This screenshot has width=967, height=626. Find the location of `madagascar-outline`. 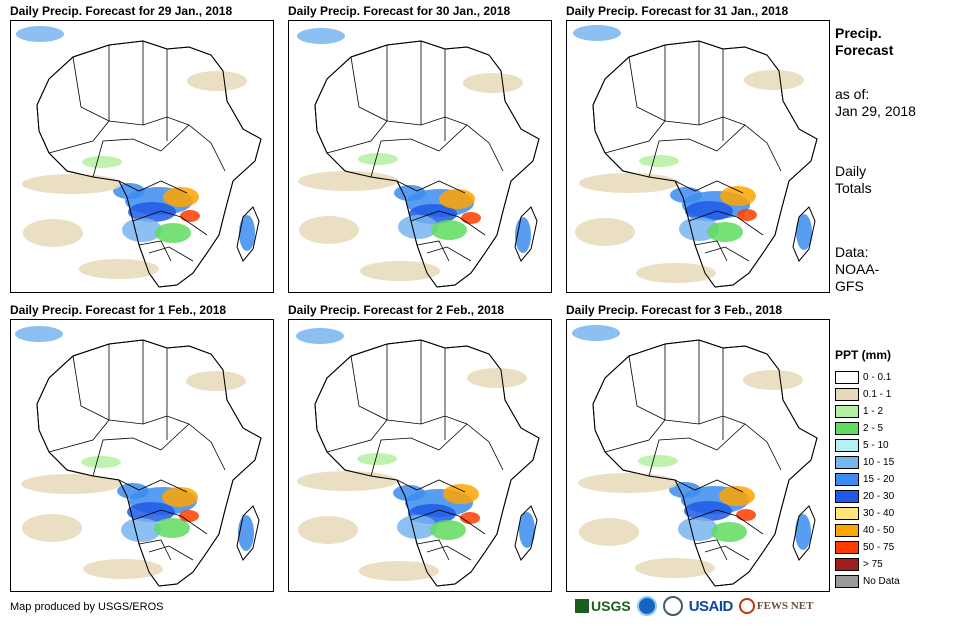

madagascar-outline is located at coordinates (804, 533).